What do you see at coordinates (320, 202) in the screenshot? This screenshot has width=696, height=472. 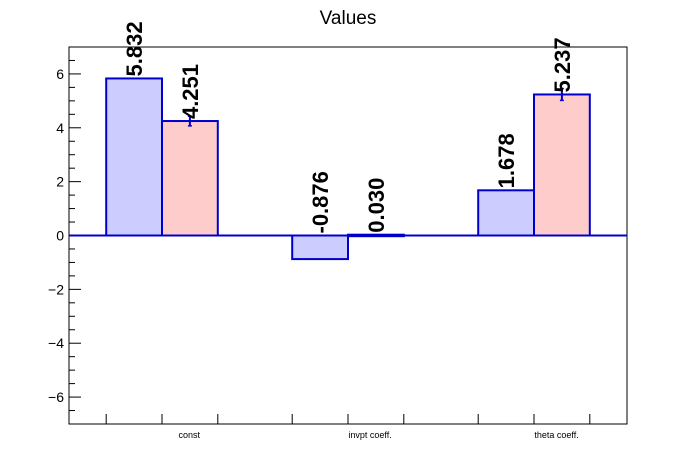 I see `data-label: -0.876` at bounding box center [320, 202].